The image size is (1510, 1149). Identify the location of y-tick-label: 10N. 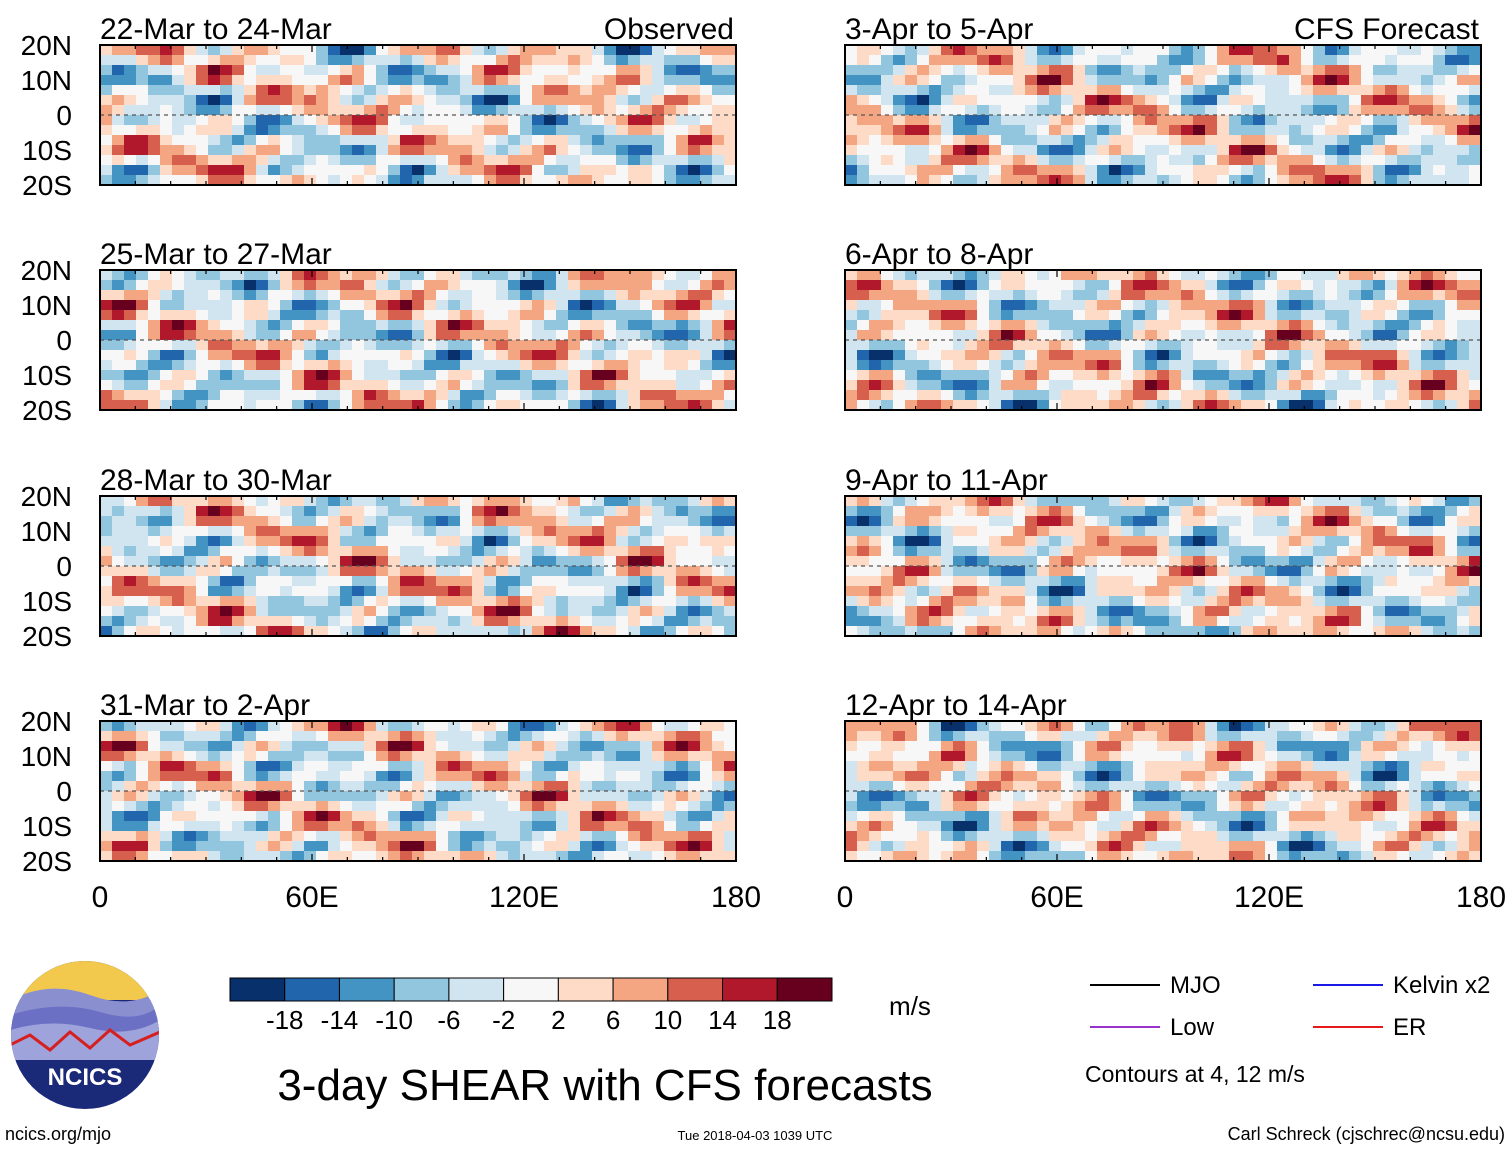
(46, 756).